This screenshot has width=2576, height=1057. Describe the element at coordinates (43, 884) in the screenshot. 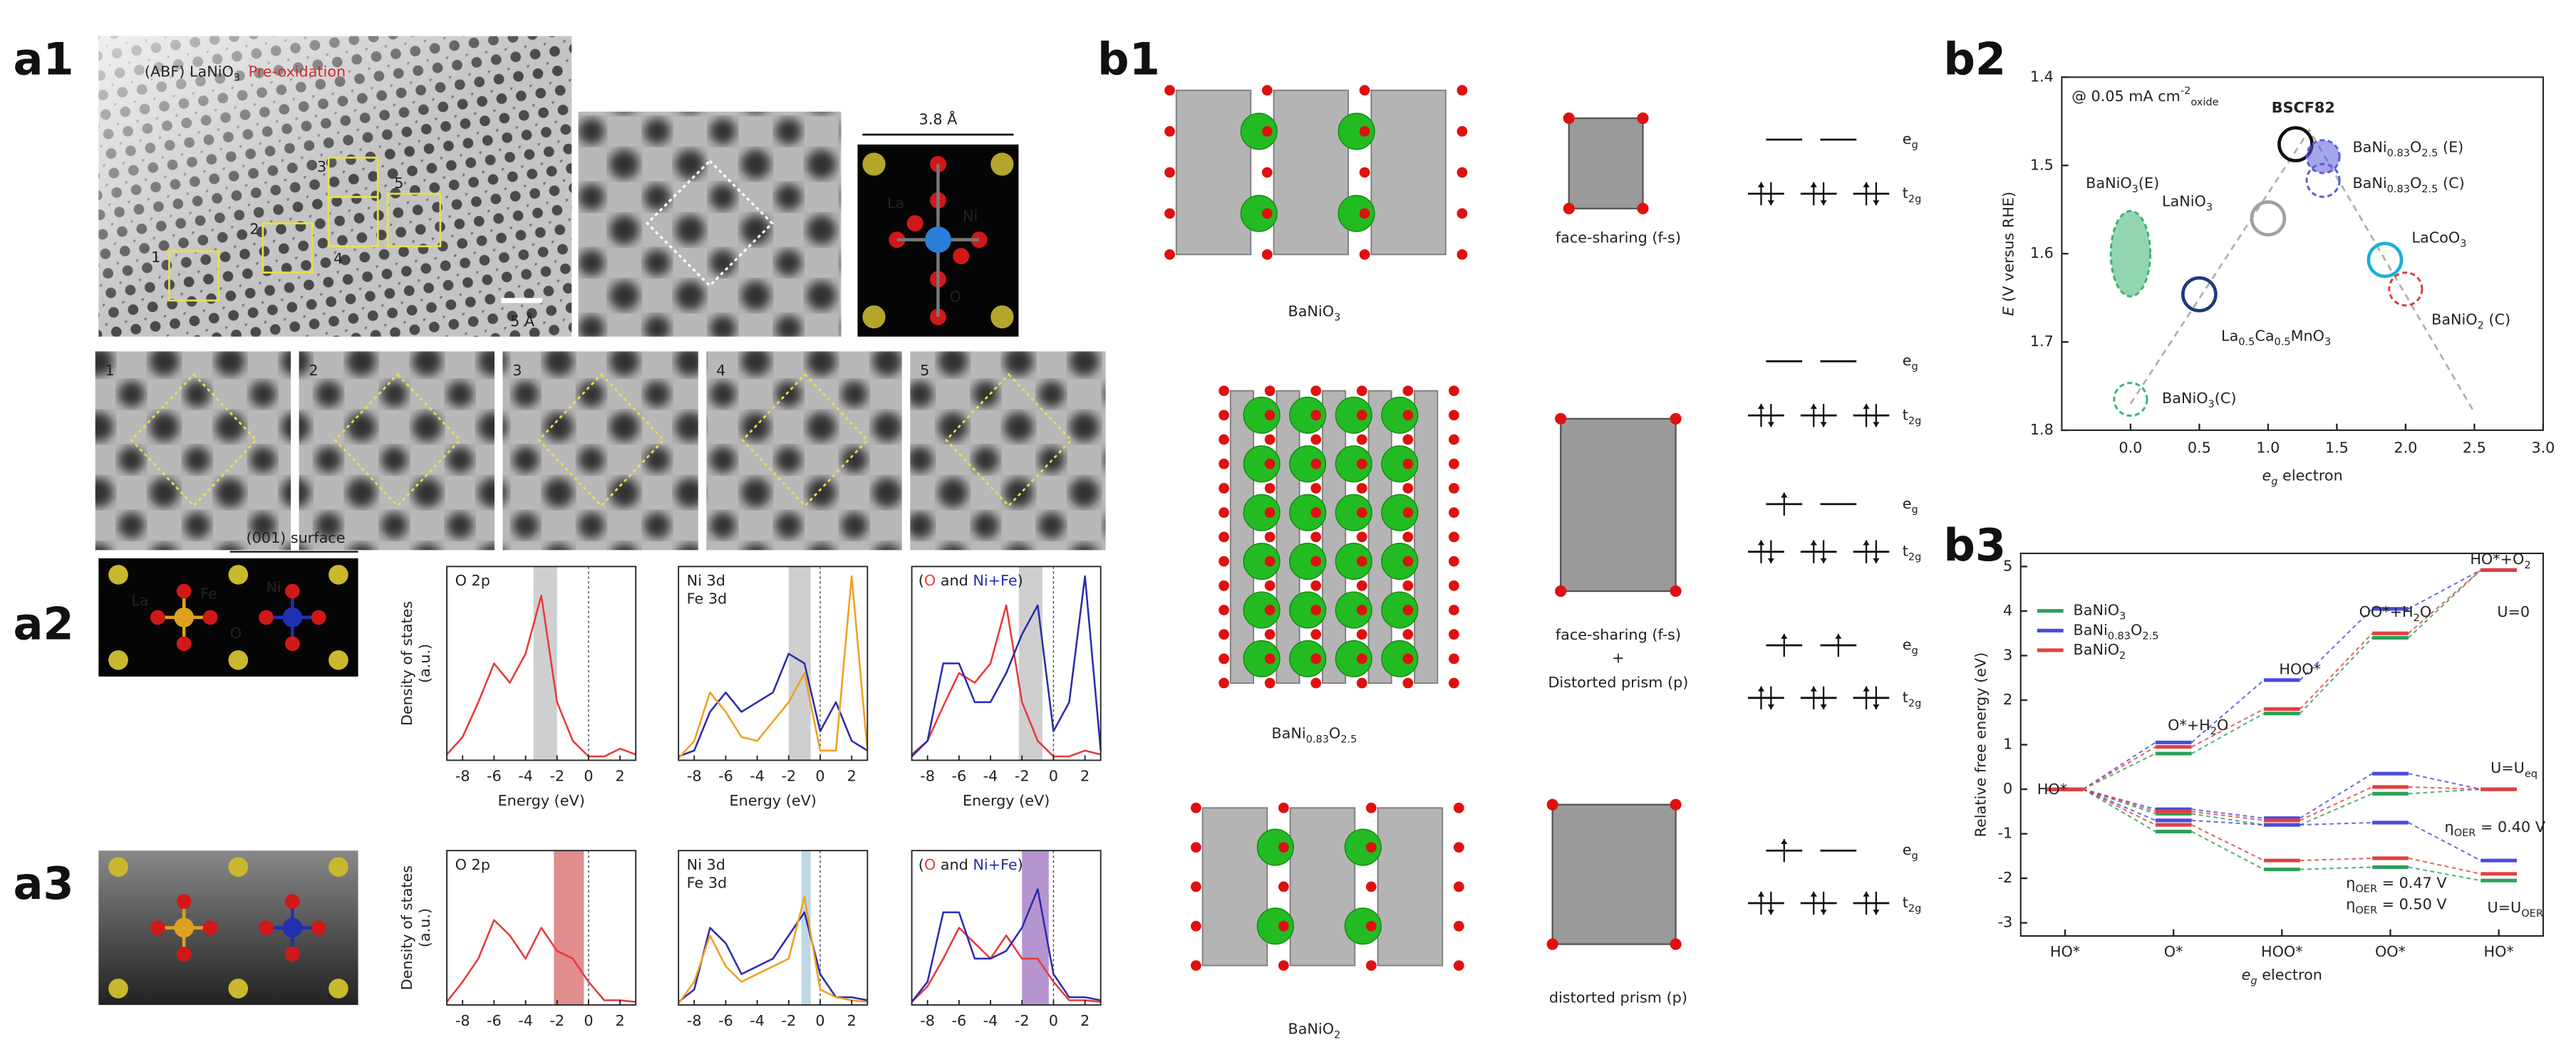

I see `panel-label: a3` at that location.